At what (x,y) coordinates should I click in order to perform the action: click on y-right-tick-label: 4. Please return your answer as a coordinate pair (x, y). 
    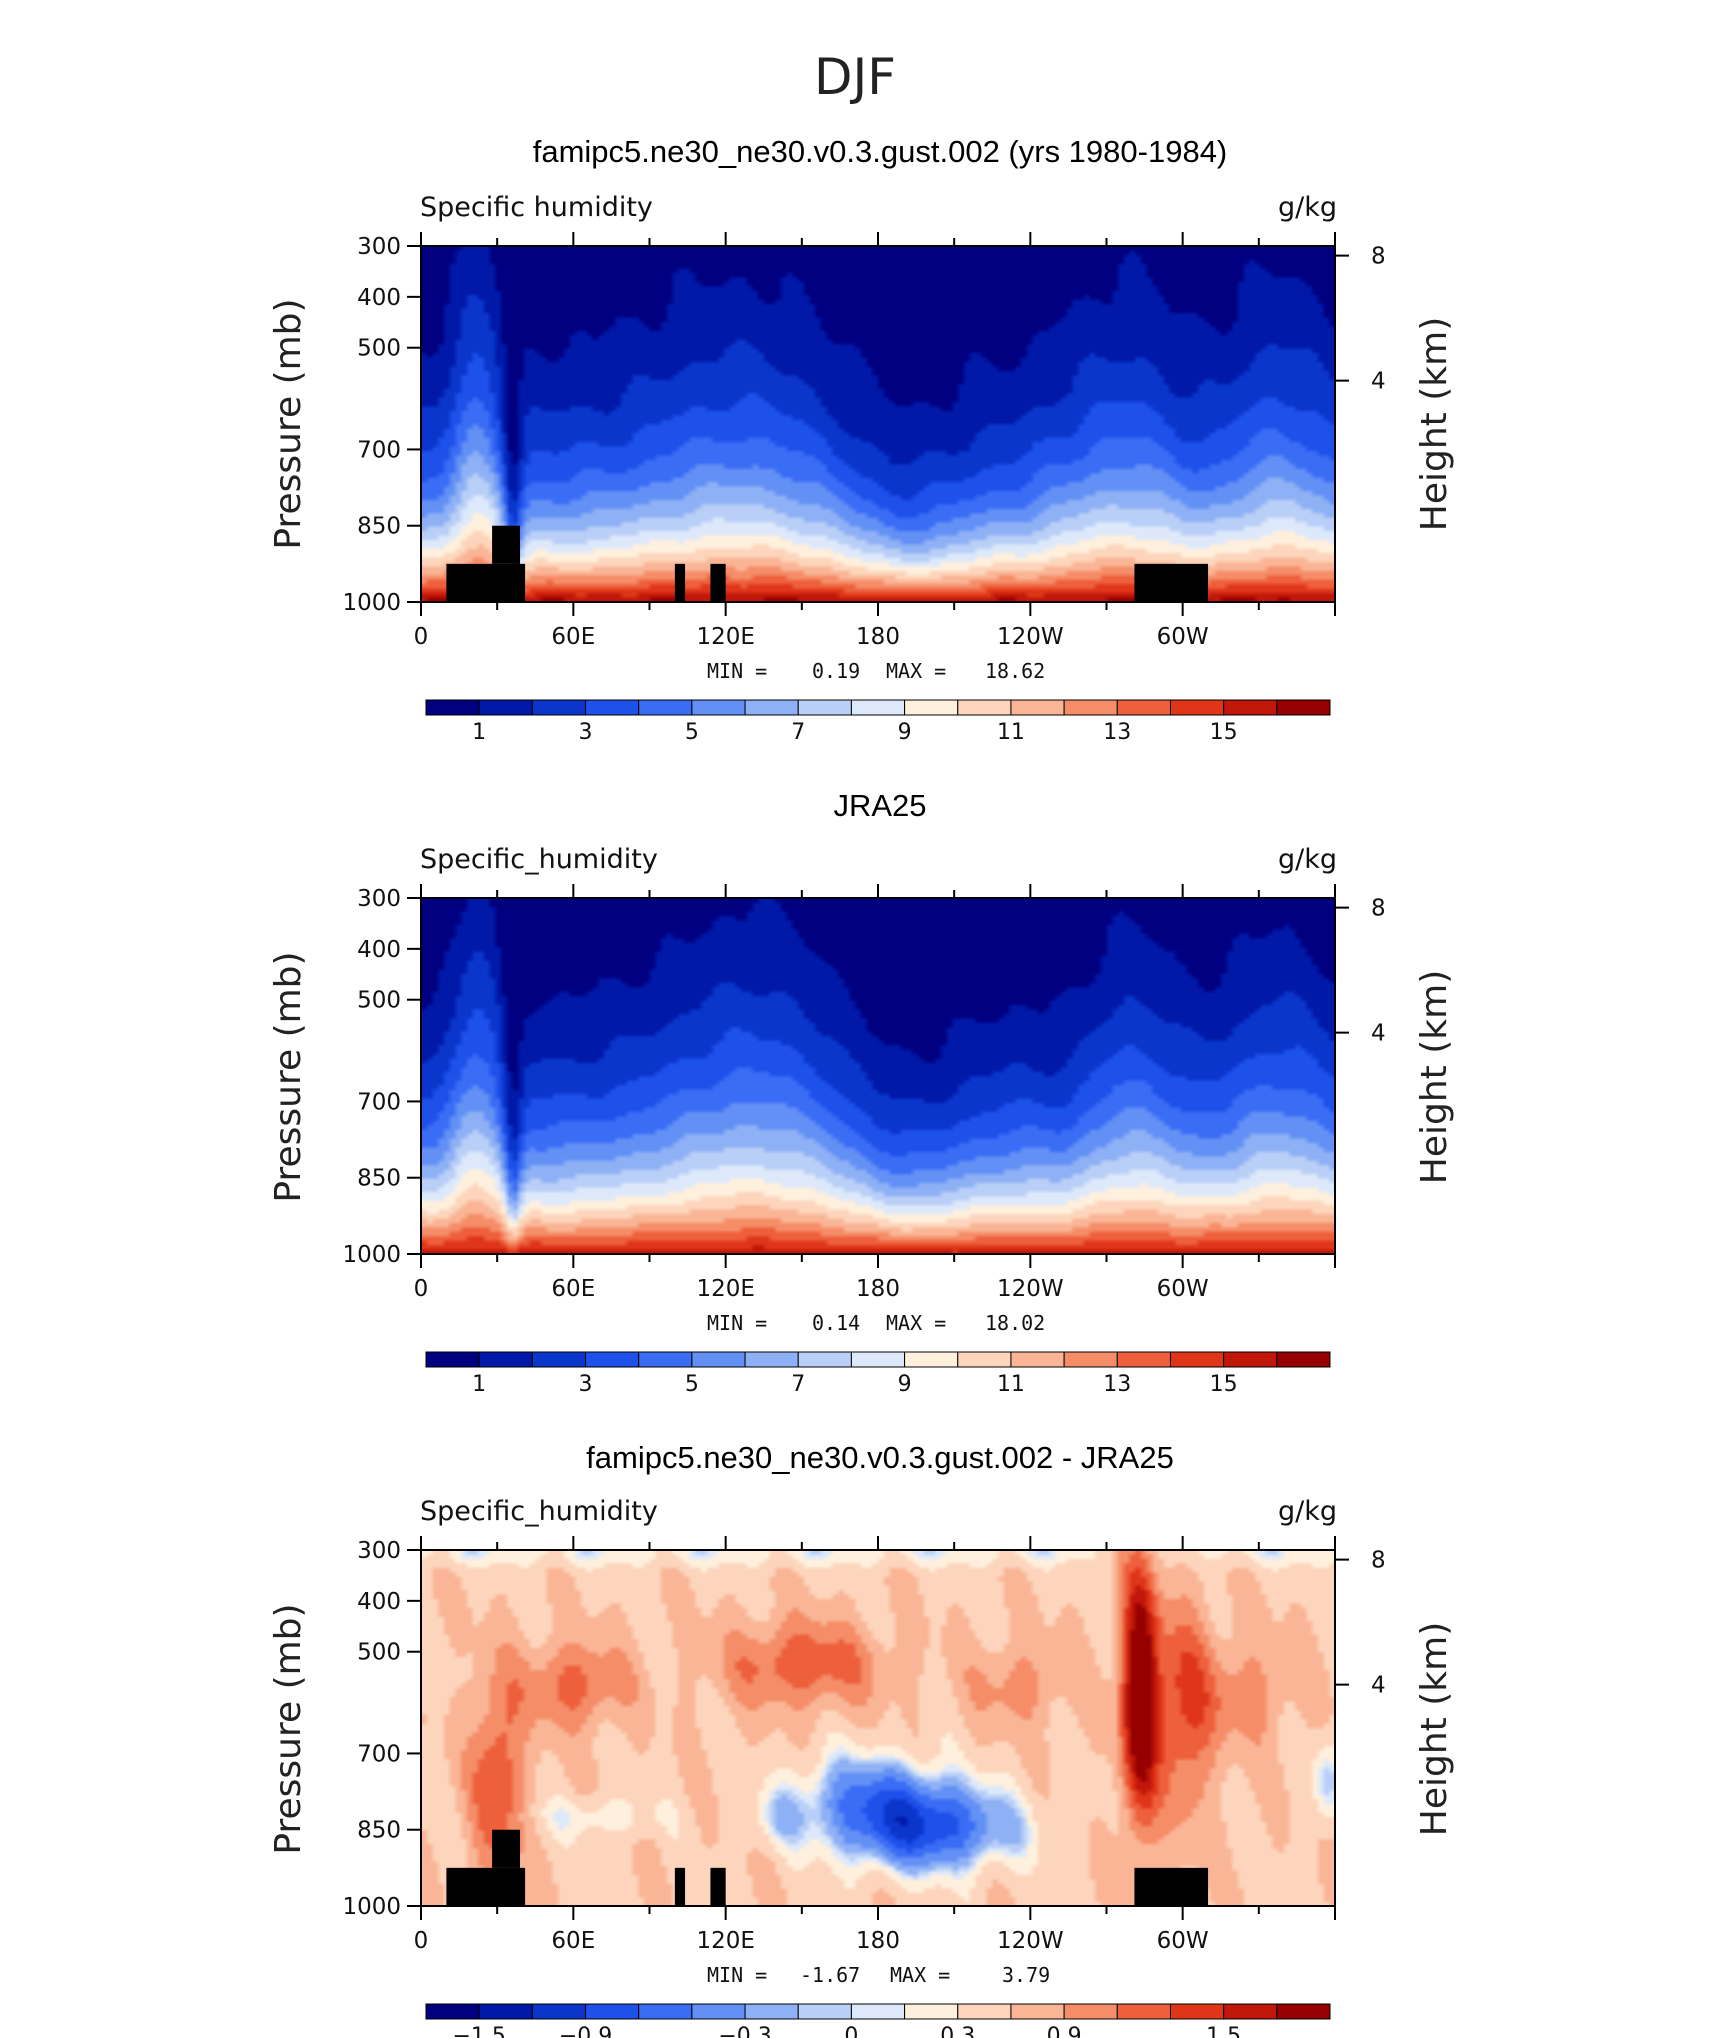
    Looking at the image, I should click on (1378, 382).